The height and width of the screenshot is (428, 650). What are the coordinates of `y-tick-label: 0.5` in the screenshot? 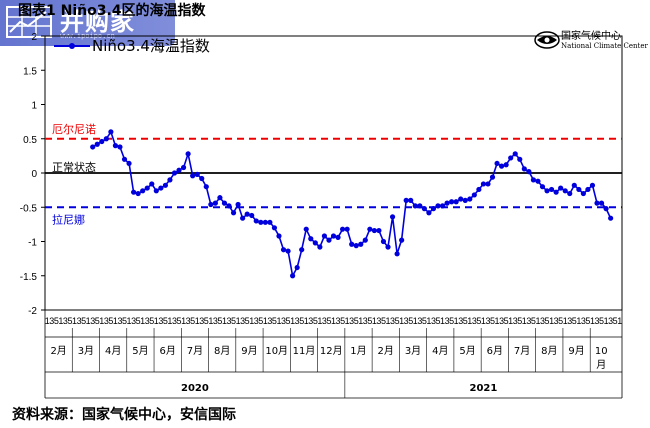 It's located at (30, 140).